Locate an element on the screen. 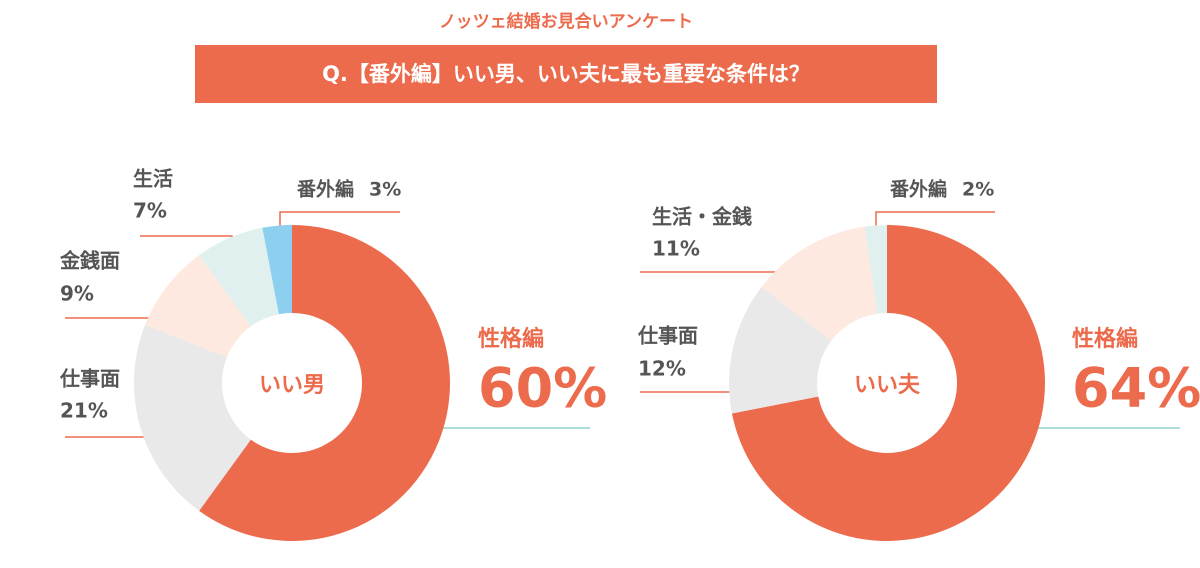  category-label: 金銭面 is located at coordinates (89, 261).